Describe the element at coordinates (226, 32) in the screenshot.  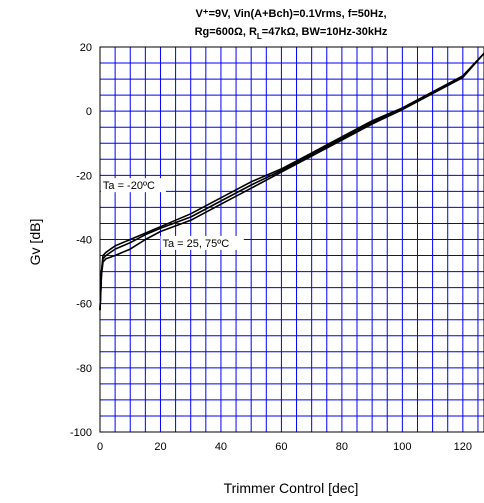
I see `chart-title-line2-a: Rg=600Ω, R` at that location.